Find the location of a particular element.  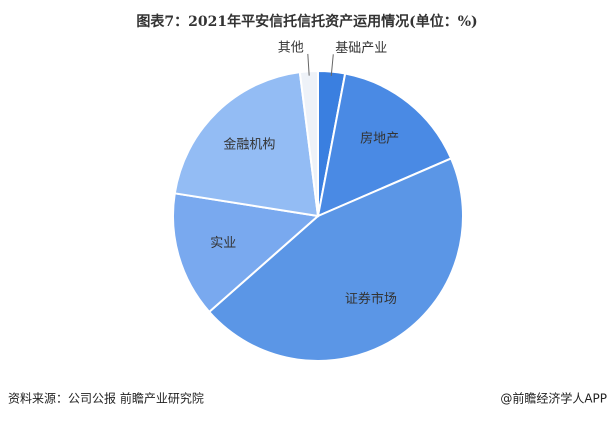

source: 资料来源：公司公报 前瞻产业研究院 is located at coordinates (106, 398).